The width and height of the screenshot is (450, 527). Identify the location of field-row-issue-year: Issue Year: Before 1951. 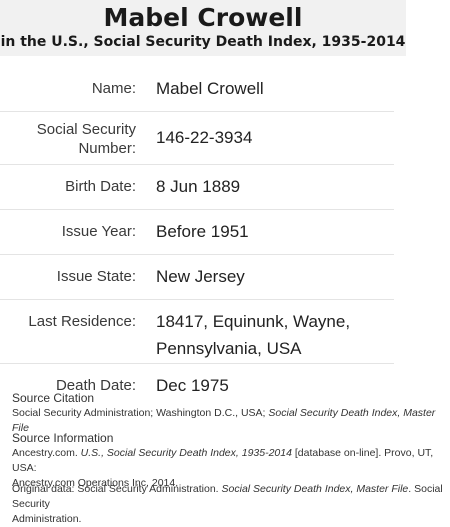
(197, 232).